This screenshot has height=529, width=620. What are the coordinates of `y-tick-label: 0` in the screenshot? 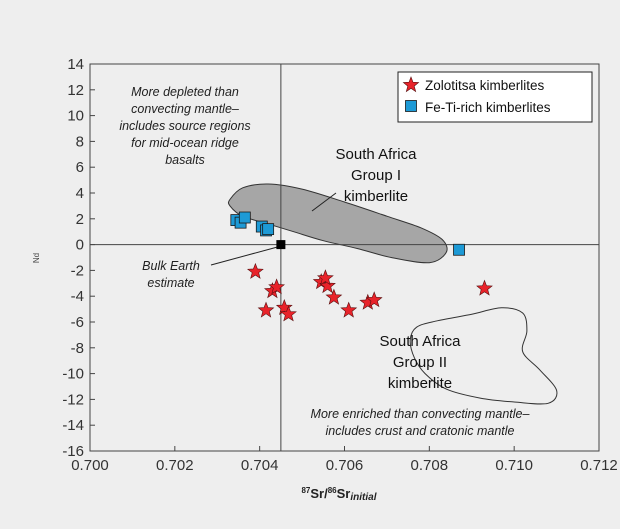 It's located at (80, 245).